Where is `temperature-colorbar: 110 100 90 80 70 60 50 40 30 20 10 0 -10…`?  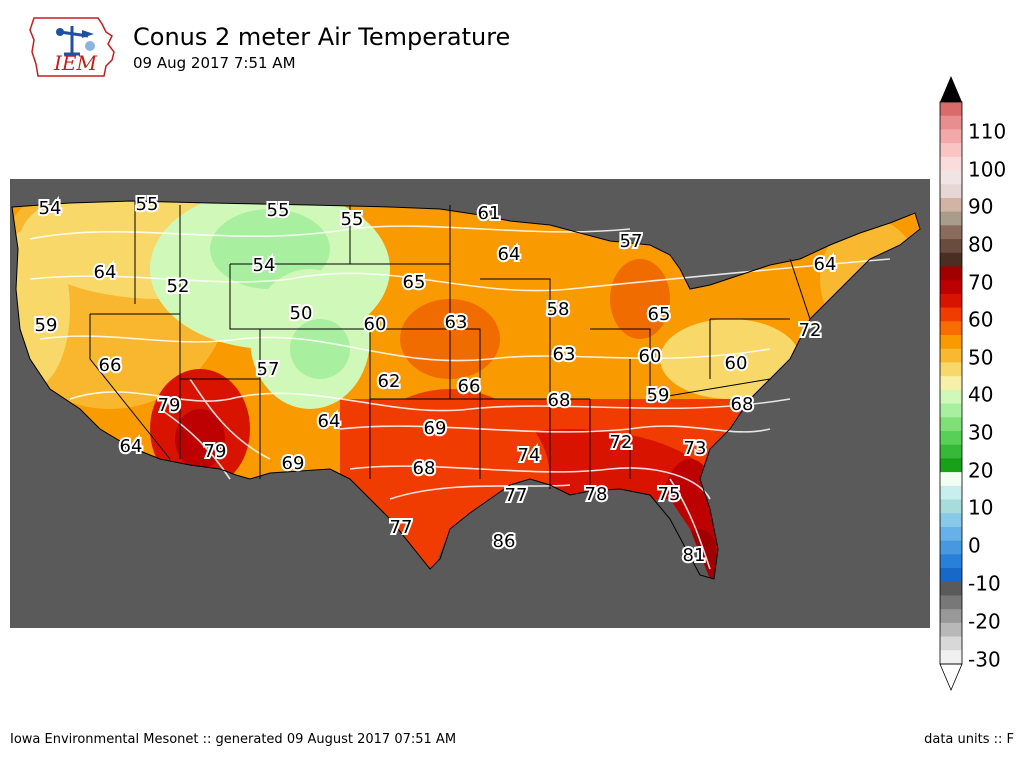 temperature-colorbar: 110 100 90 80 70 60 50 40 30 20 10 0 -10… is located at coordinates (972, 384).